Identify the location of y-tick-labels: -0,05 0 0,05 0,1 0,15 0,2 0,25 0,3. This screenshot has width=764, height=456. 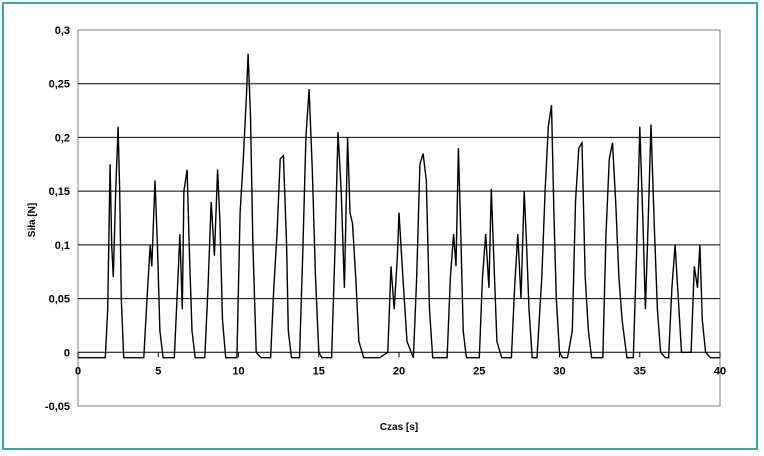
(57, 219).